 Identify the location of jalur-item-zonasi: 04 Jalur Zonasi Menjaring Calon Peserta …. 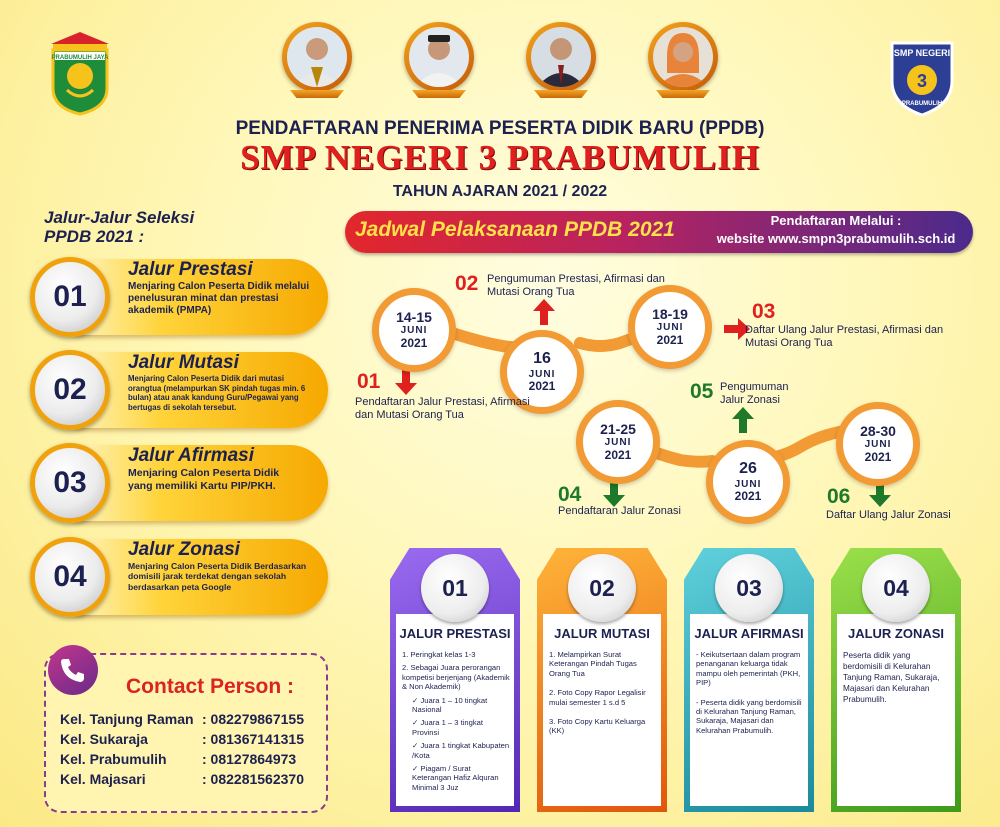
(180, 577).